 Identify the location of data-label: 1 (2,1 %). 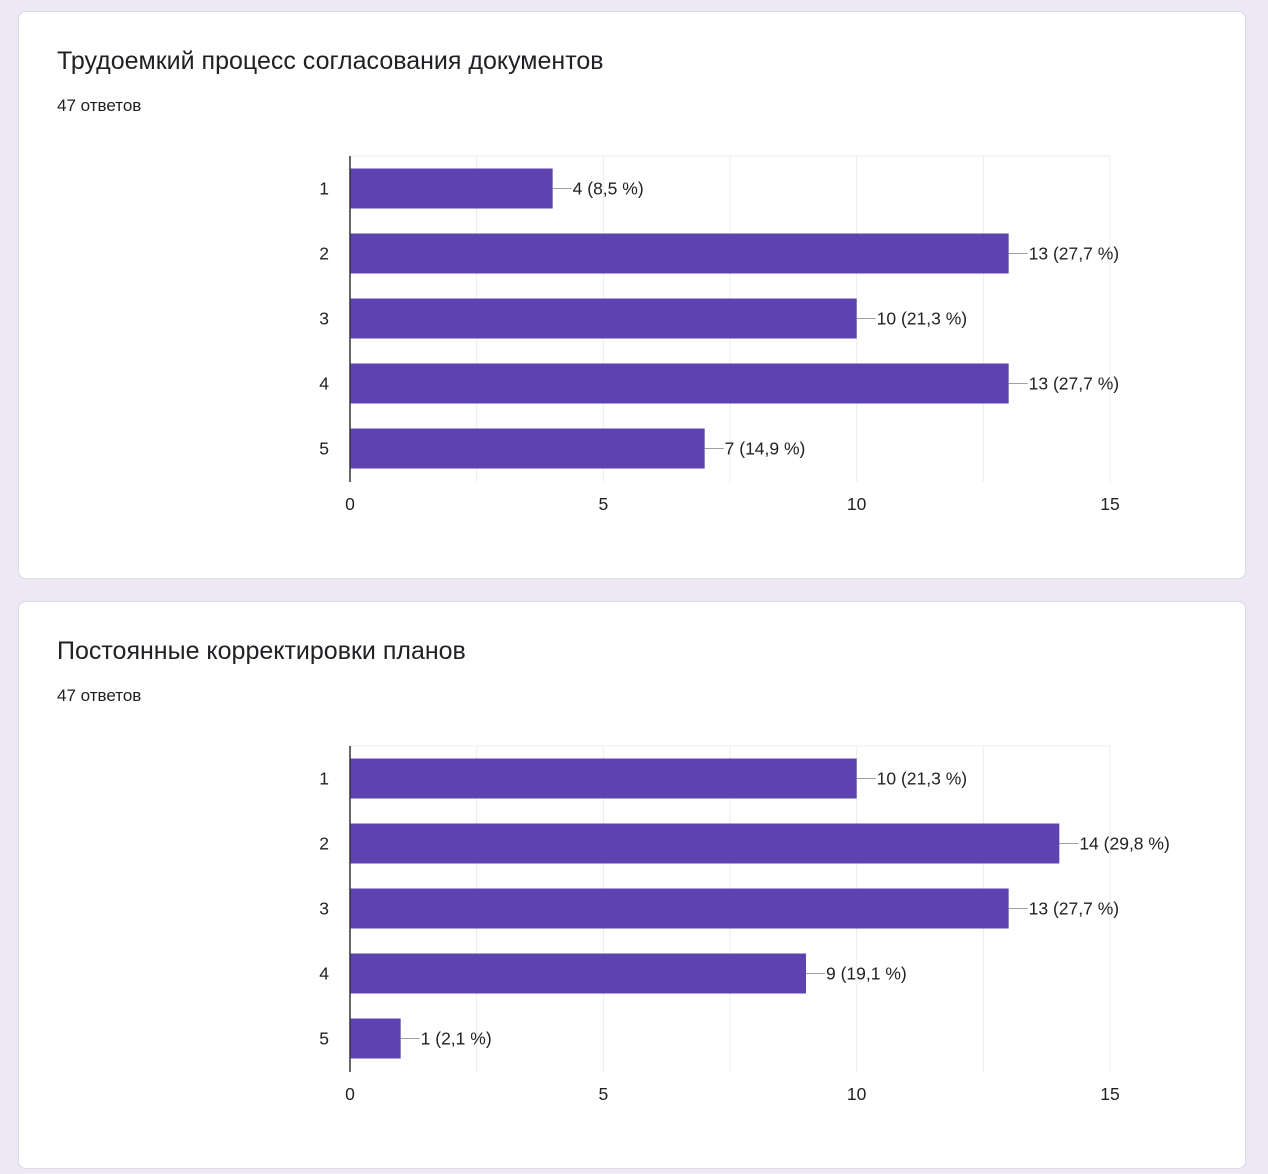
(456, 1039).